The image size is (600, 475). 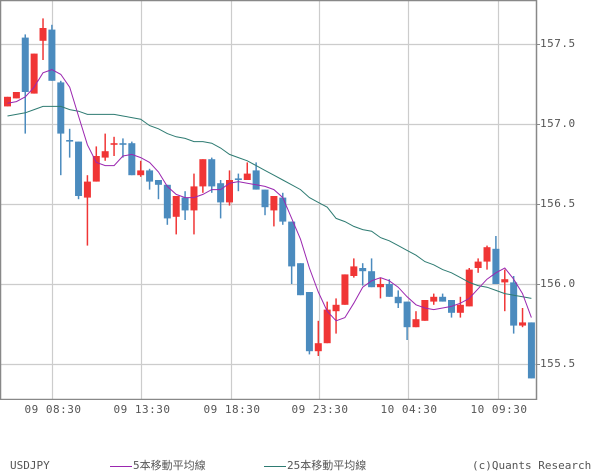 What do you see at coordinates (232, 409) in the screenshot?
I see `x-tick-label: 09 18:30` at bounding box center [232, 409].